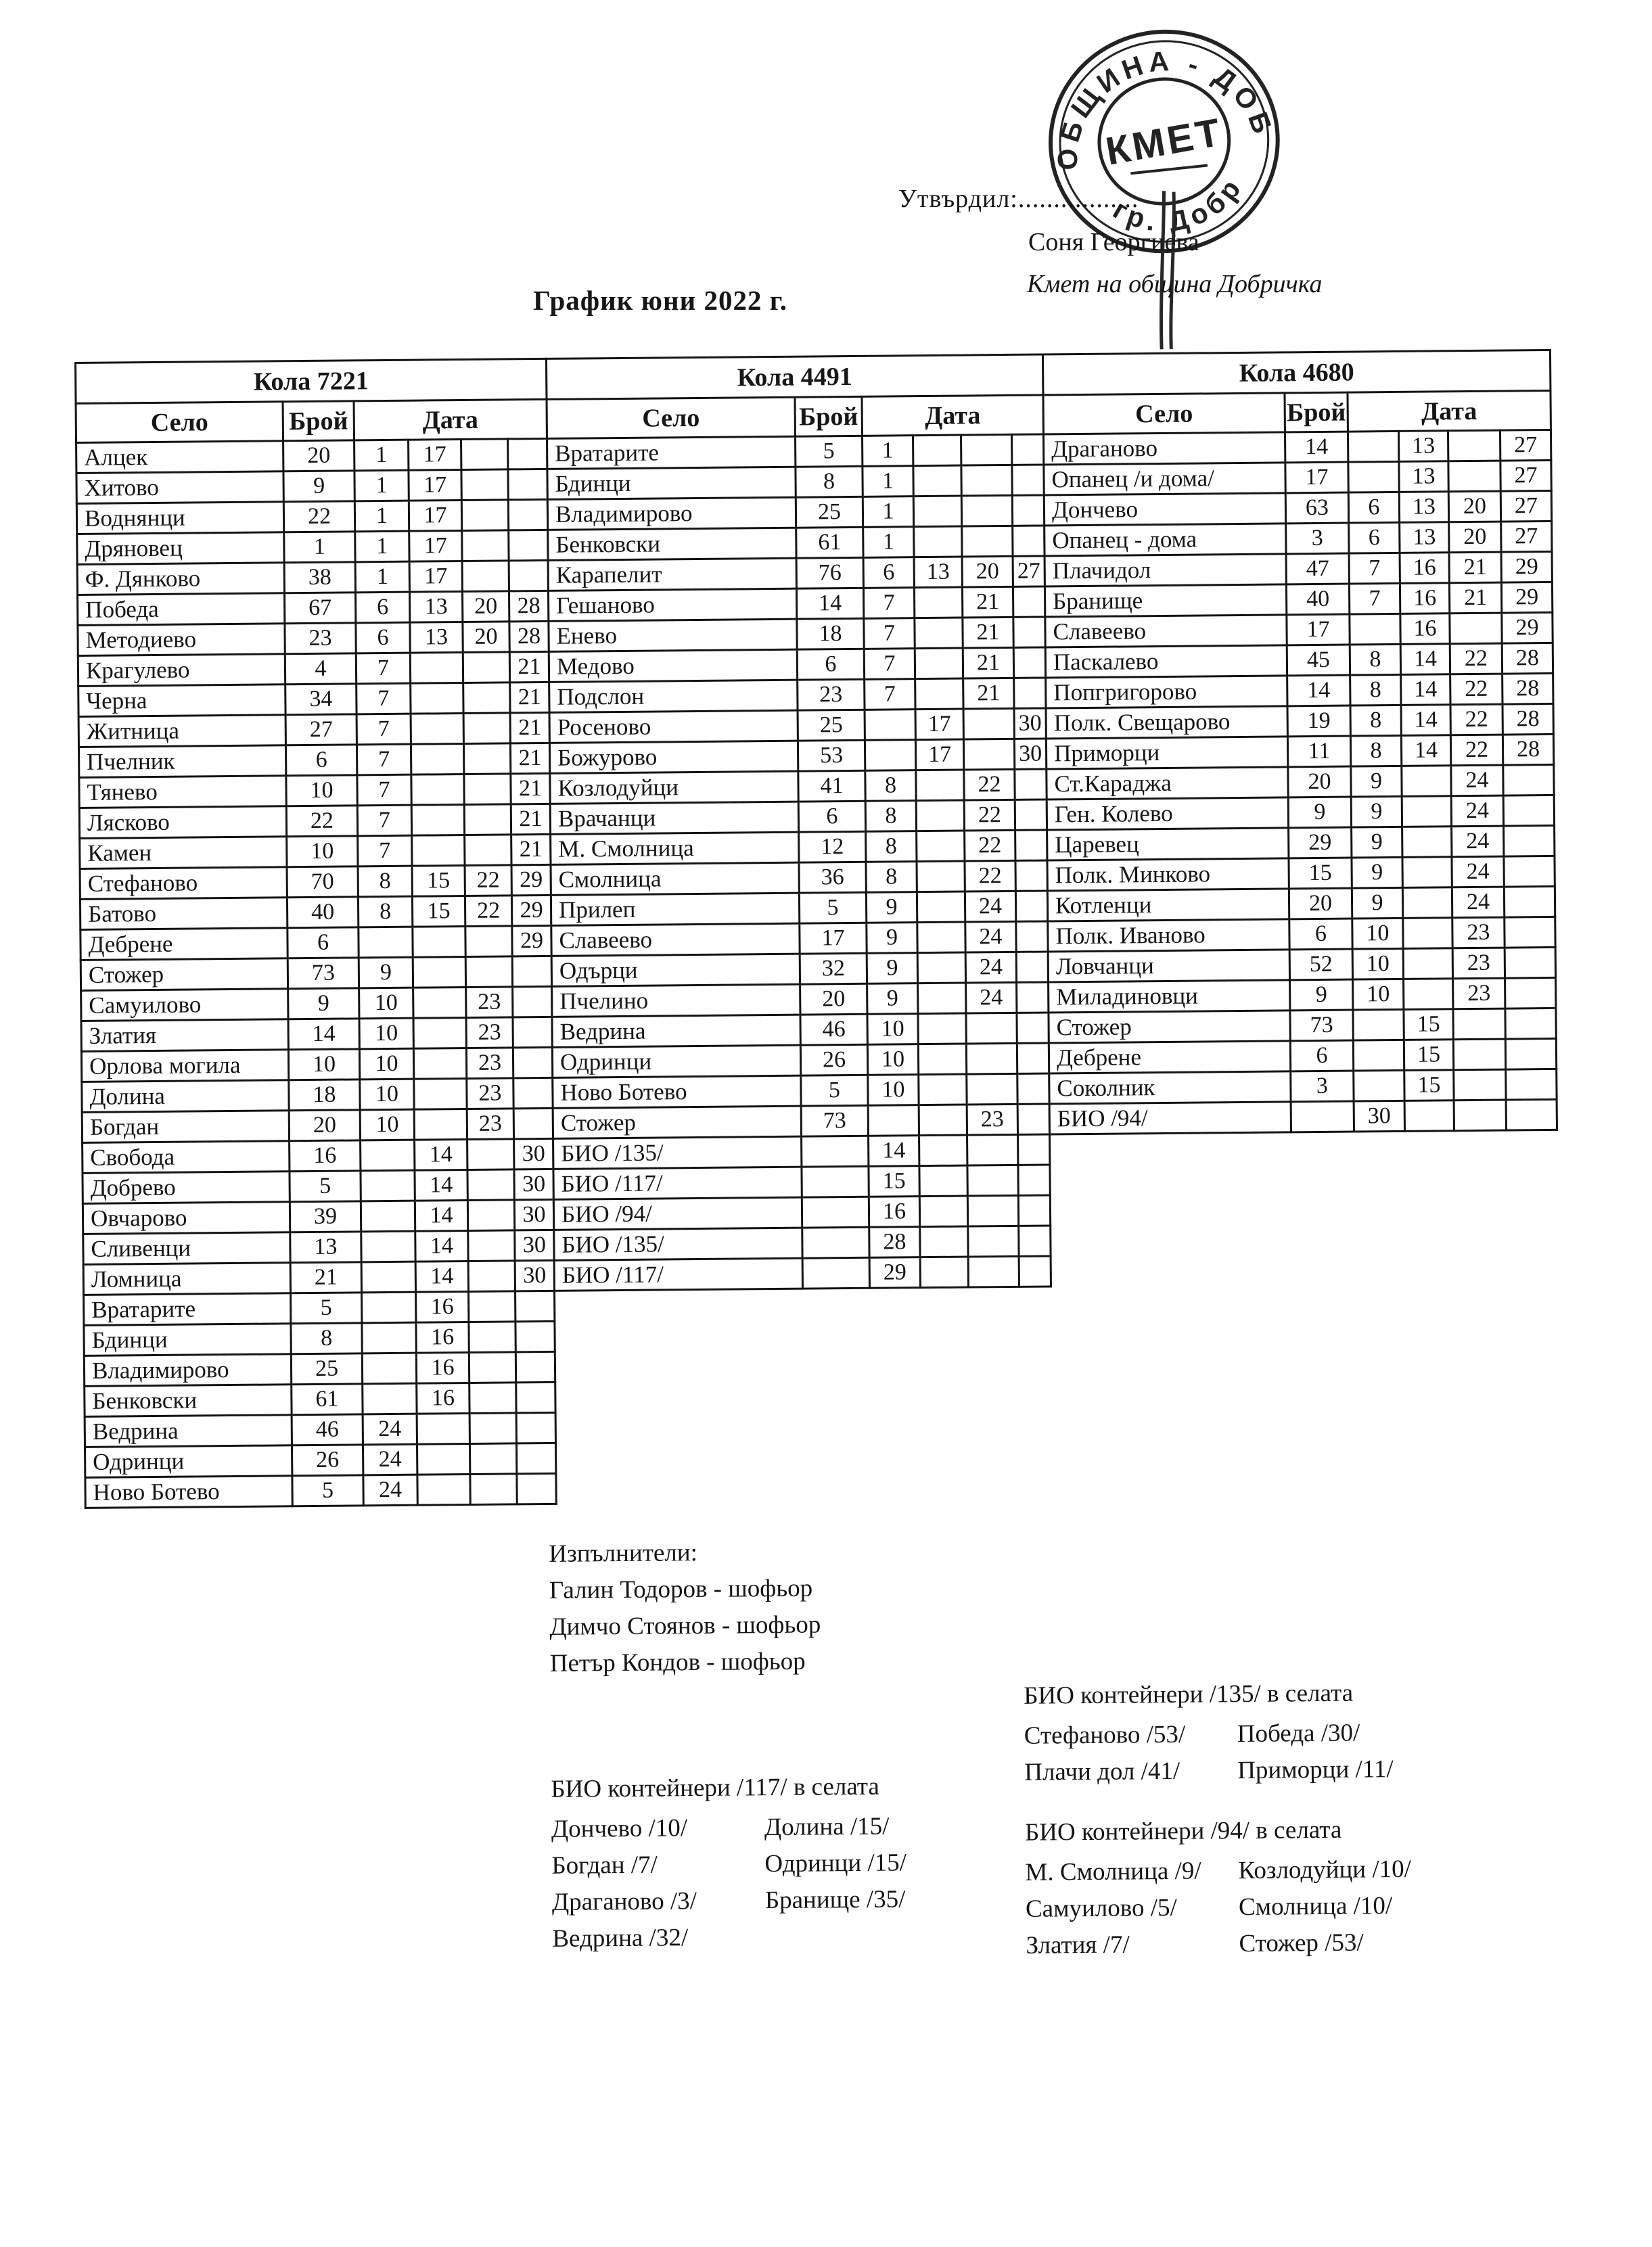 The image size is (1652, 2247). What do you see at coordinates (1321, 1025) in the screenshot?
I see `count-cell: 73` at bounding box center [1321, 1025].